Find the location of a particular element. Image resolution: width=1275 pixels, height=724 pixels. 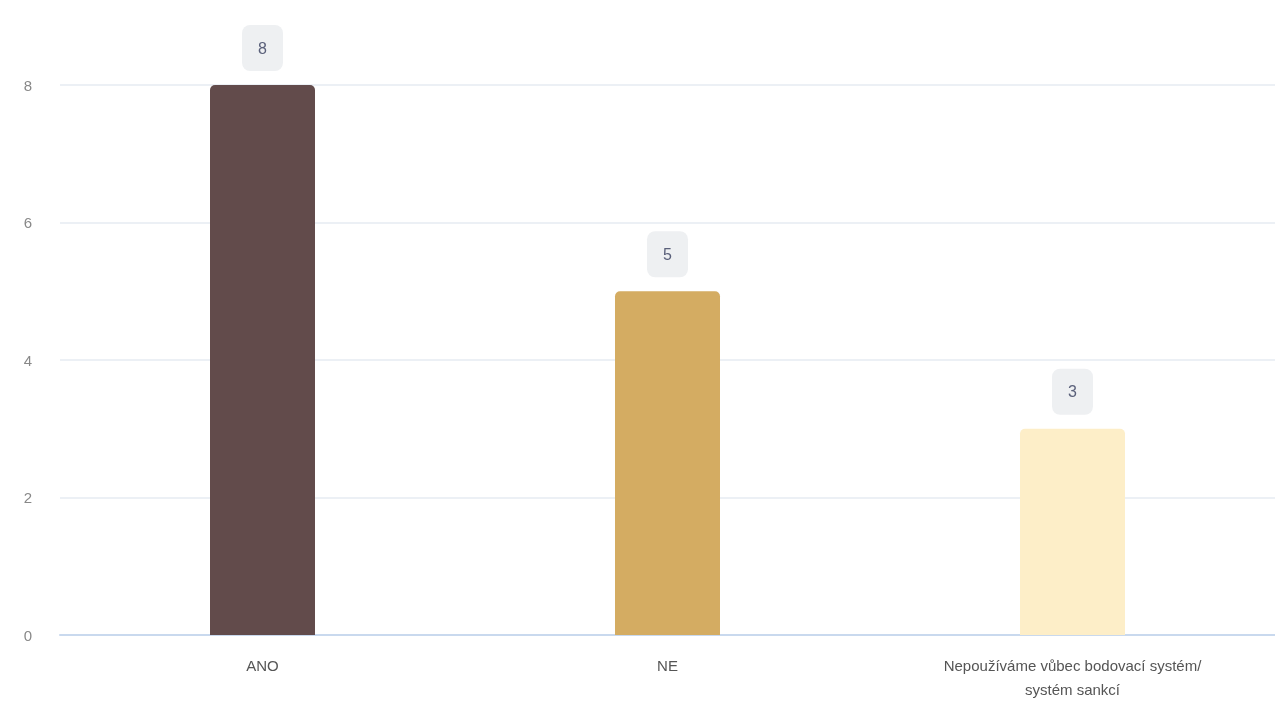

x-tick-label: Nepoužíváme vůbec bodovací systém/systém sankcí is located at coordinates (1073, 677).